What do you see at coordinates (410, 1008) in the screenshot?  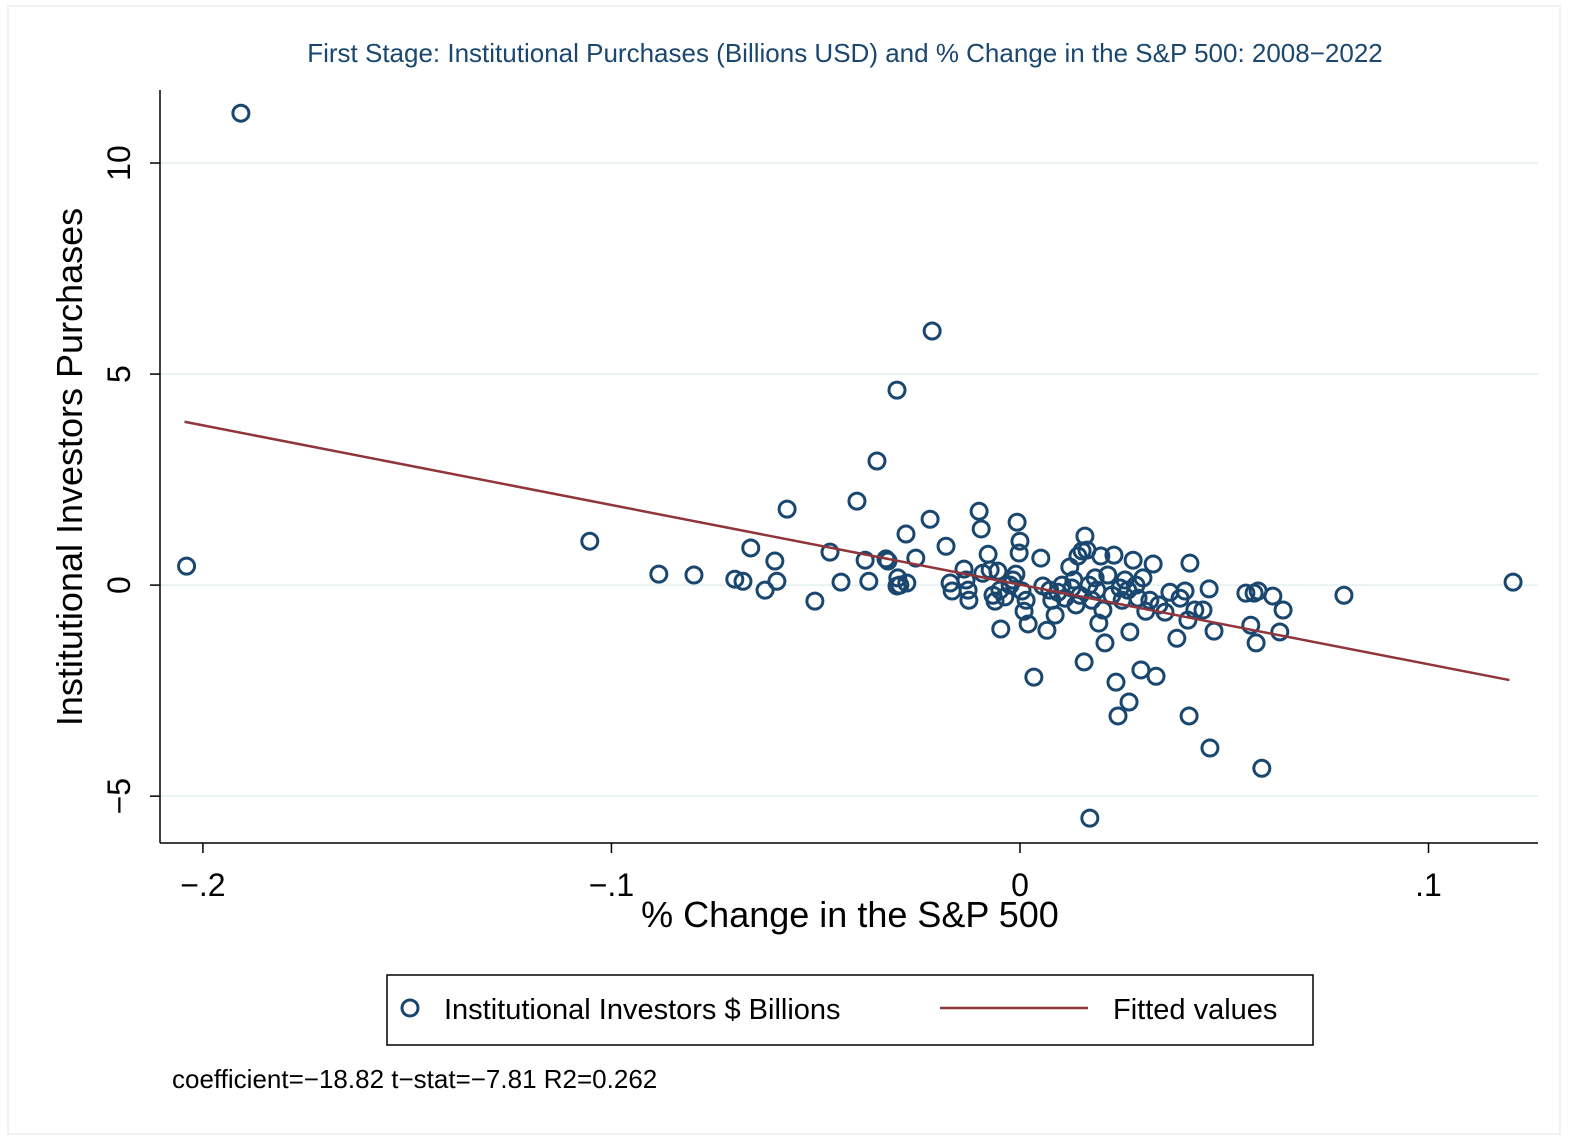 I see `legend-marker` at bounding box center [410, 1008].